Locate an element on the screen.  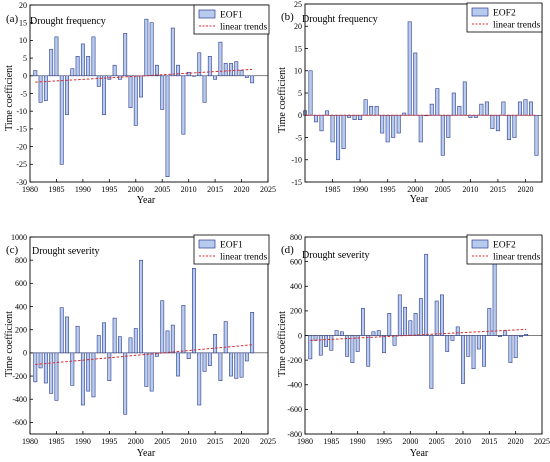
bar-2003 is located at coordinates (431, 109).